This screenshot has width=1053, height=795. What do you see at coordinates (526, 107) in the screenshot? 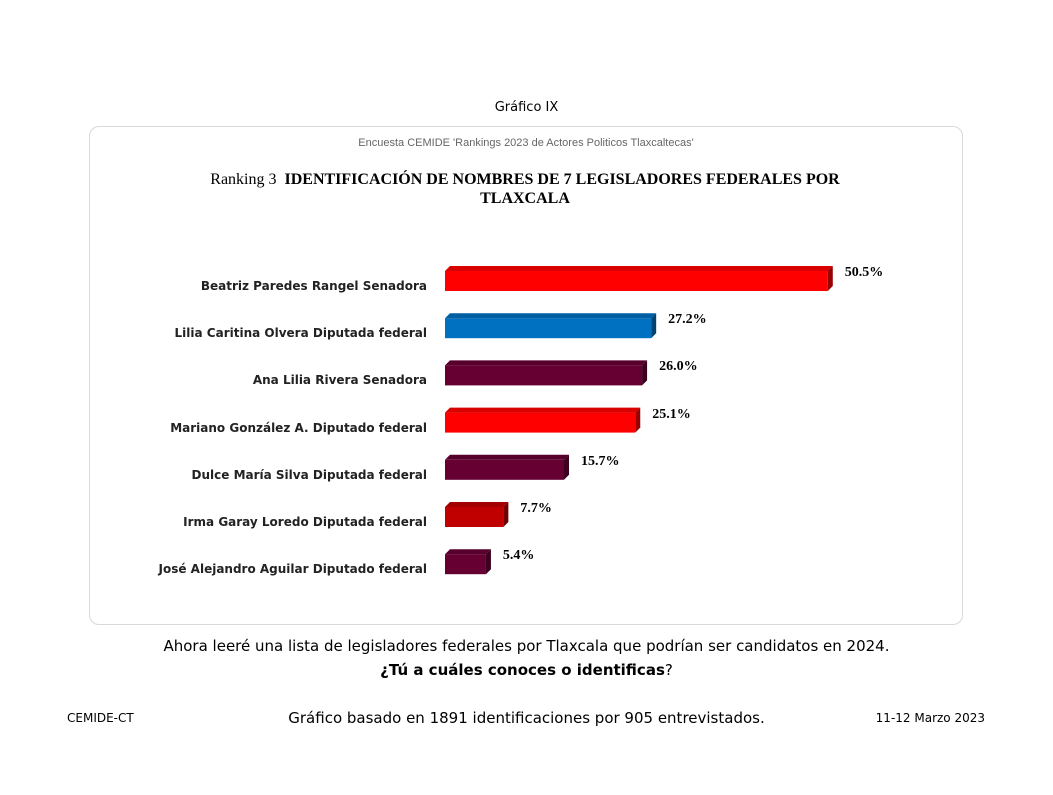
I see `figure-label: Gráfico IX` at bounding box center [526, 107].